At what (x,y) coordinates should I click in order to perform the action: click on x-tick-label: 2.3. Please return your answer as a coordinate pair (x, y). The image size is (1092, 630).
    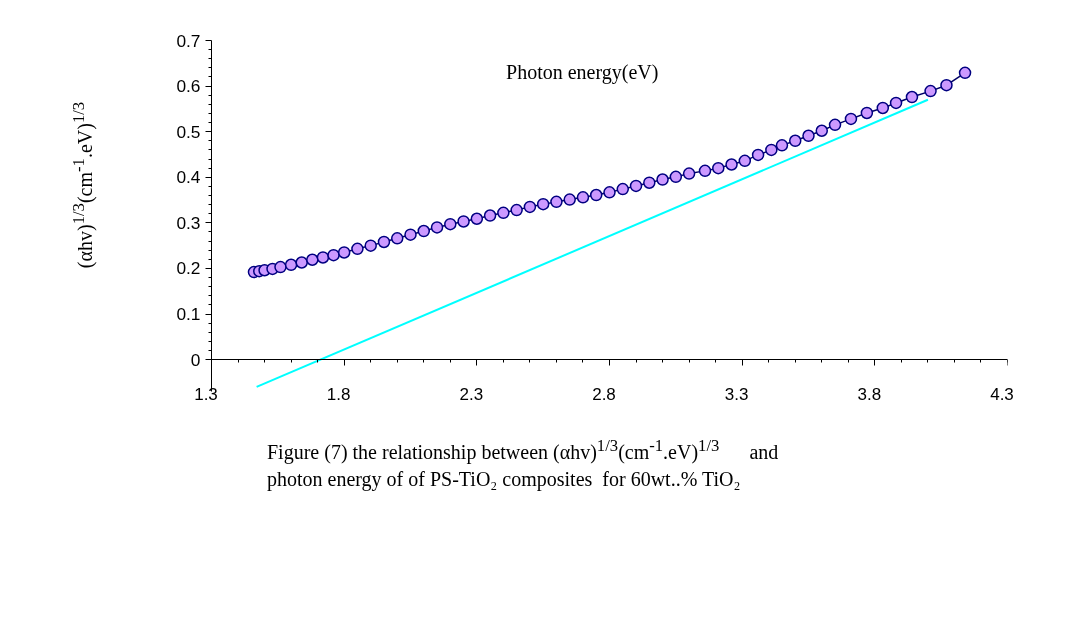
    Looking at the image, I should click on (471, 395).